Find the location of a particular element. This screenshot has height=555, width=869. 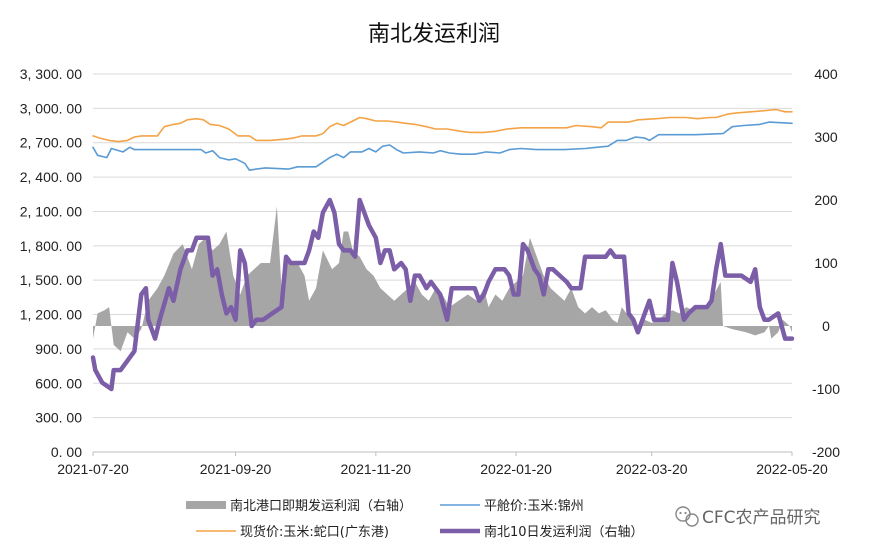

watermark: CFC农产品研究 is located at coordinates (748, 517).